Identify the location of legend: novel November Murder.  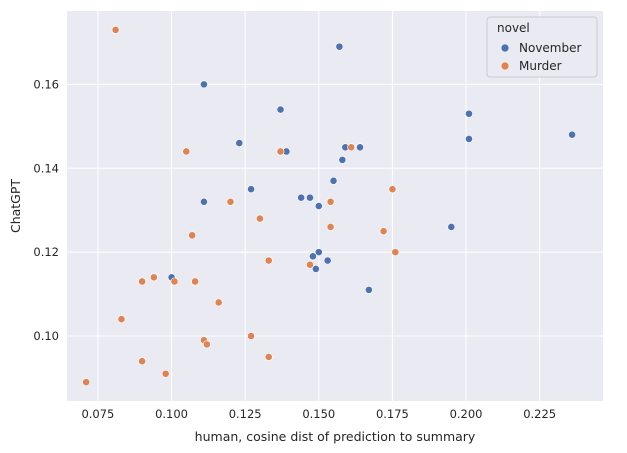
(542, 47).